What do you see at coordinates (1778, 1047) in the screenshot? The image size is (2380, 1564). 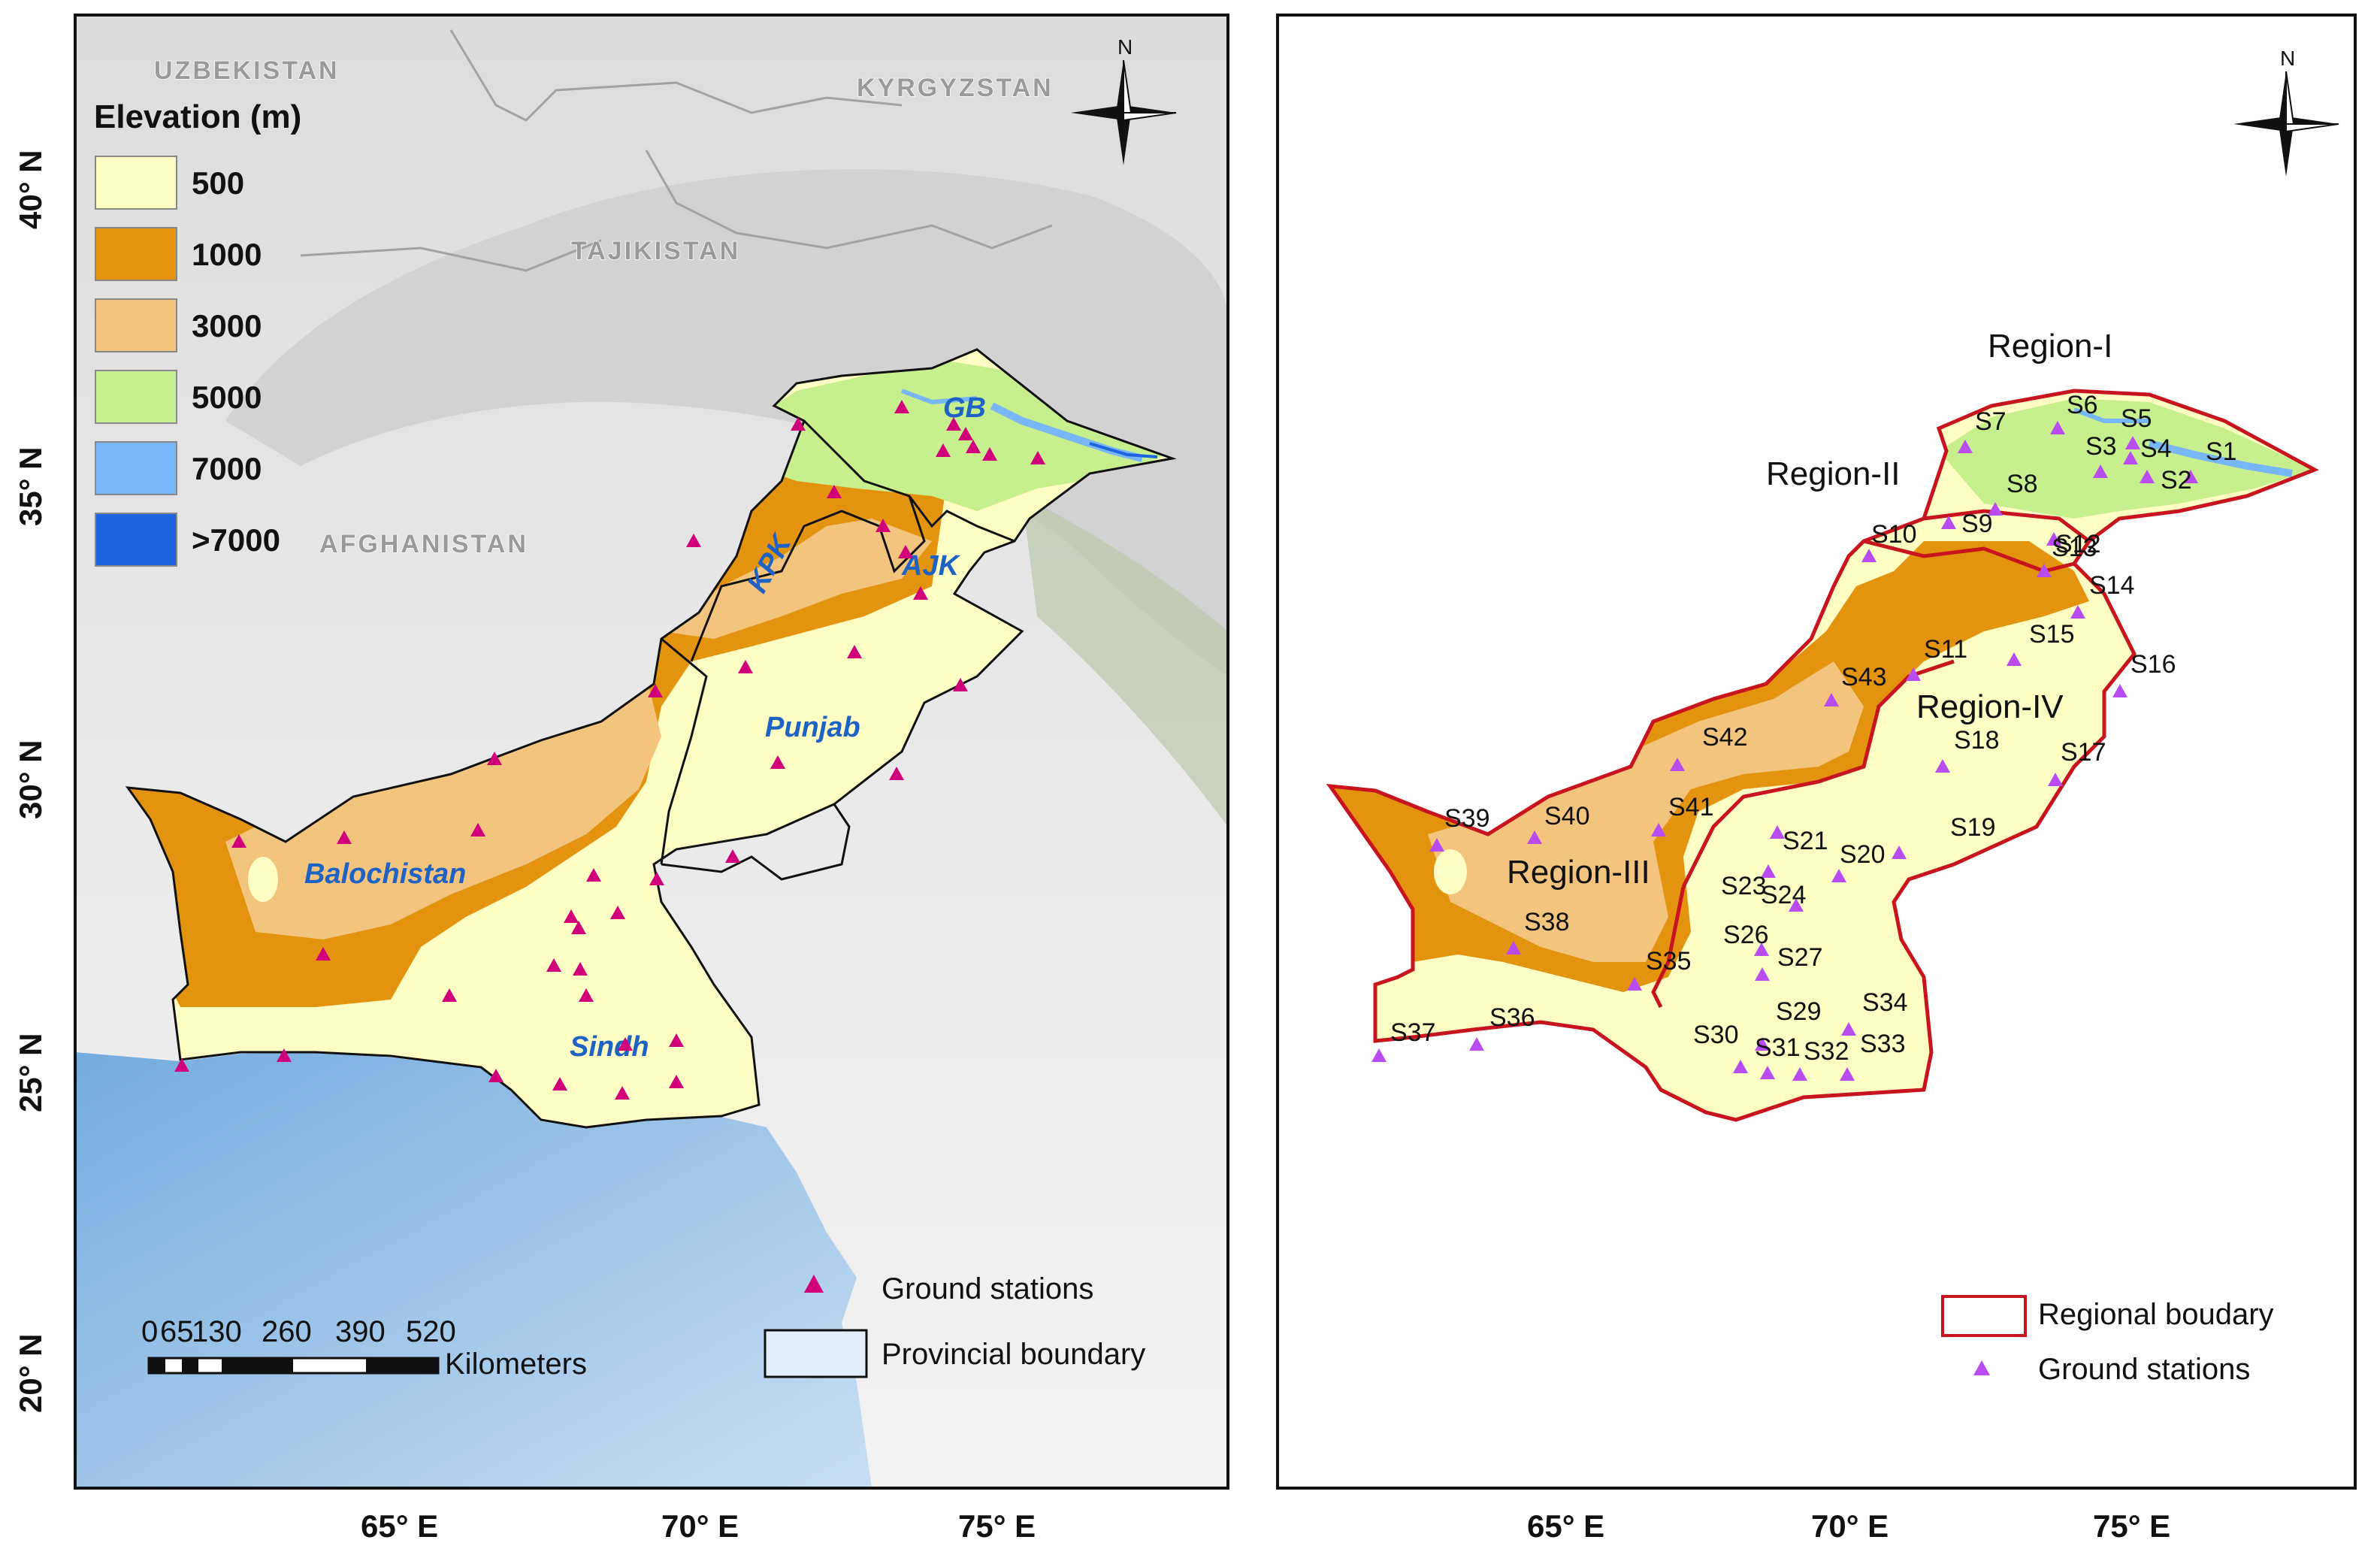 I see `station-label: S31` at bounding box center [1778, 1047].